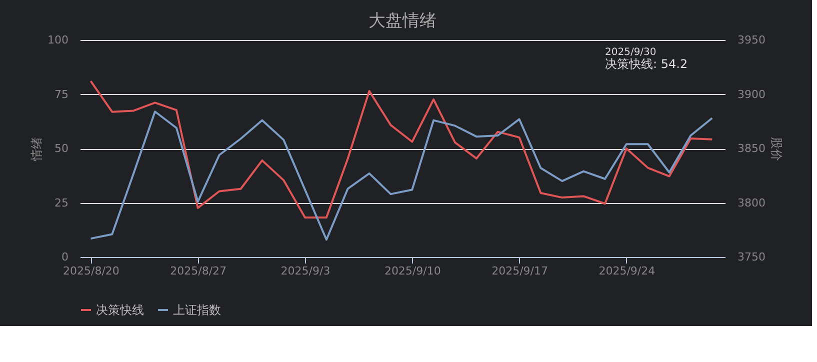 This screenshot has width=817, height=362. What do you see at coordinates (752, 40) in the screenshot?
I see `y2-tick-label: 3950` at bounding box center [752, 40].